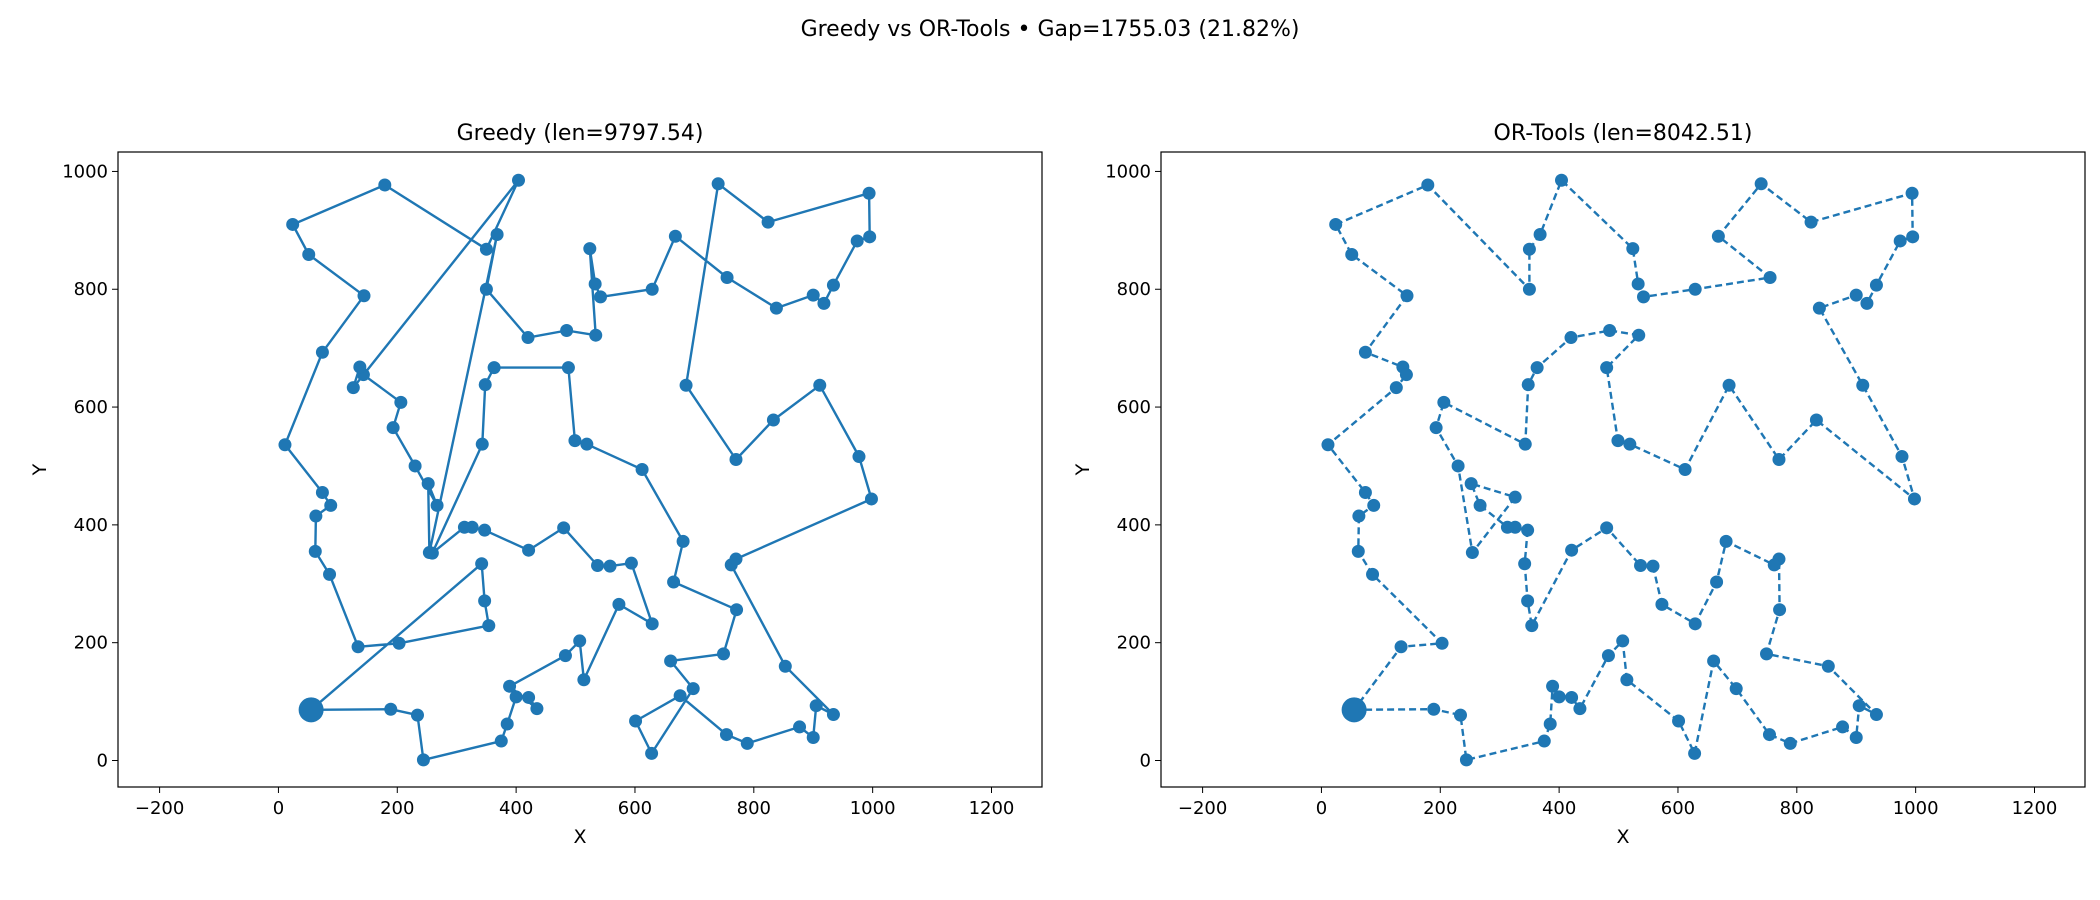 The height and width of the screenshot is (900, 2100). I want to click on ortools-x-tick-label: 800, so click(1797, 808).